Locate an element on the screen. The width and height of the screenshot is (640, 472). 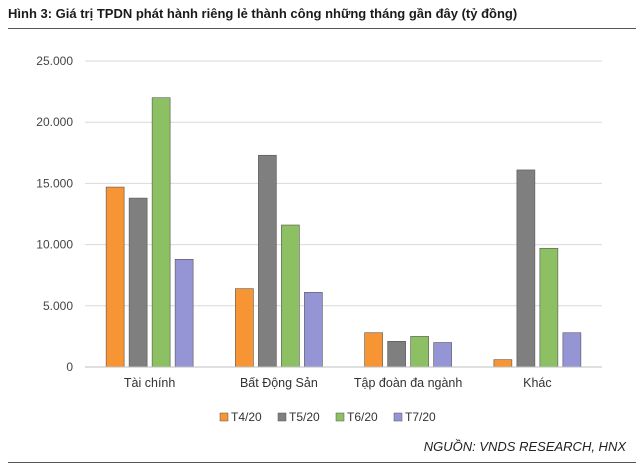
y-tick-label: 0 is located at coordinates (69, 367).